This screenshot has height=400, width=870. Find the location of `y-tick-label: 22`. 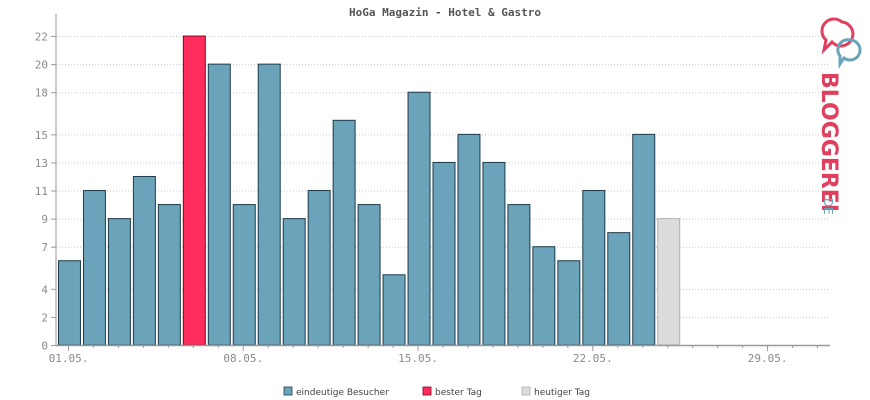

y-tick-label: 22 is located at coordinates (41, 37).